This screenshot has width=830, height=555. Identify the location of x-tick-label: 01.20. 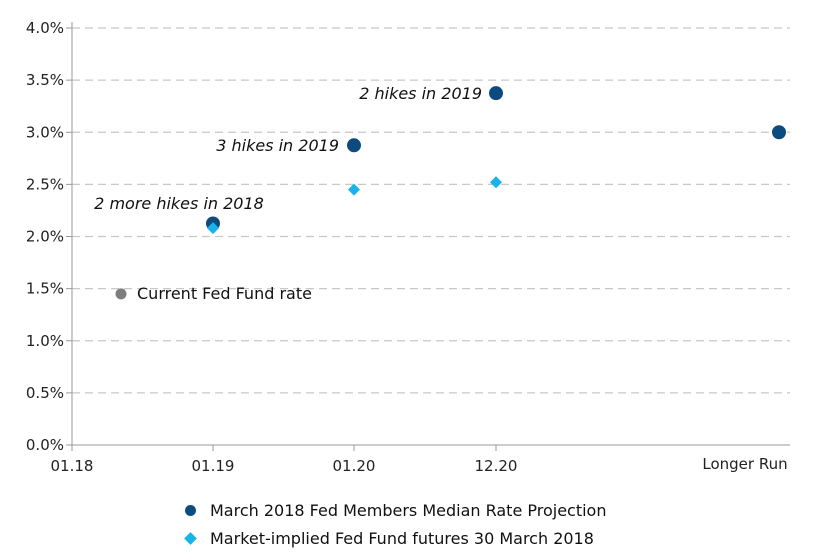
(354, 466).